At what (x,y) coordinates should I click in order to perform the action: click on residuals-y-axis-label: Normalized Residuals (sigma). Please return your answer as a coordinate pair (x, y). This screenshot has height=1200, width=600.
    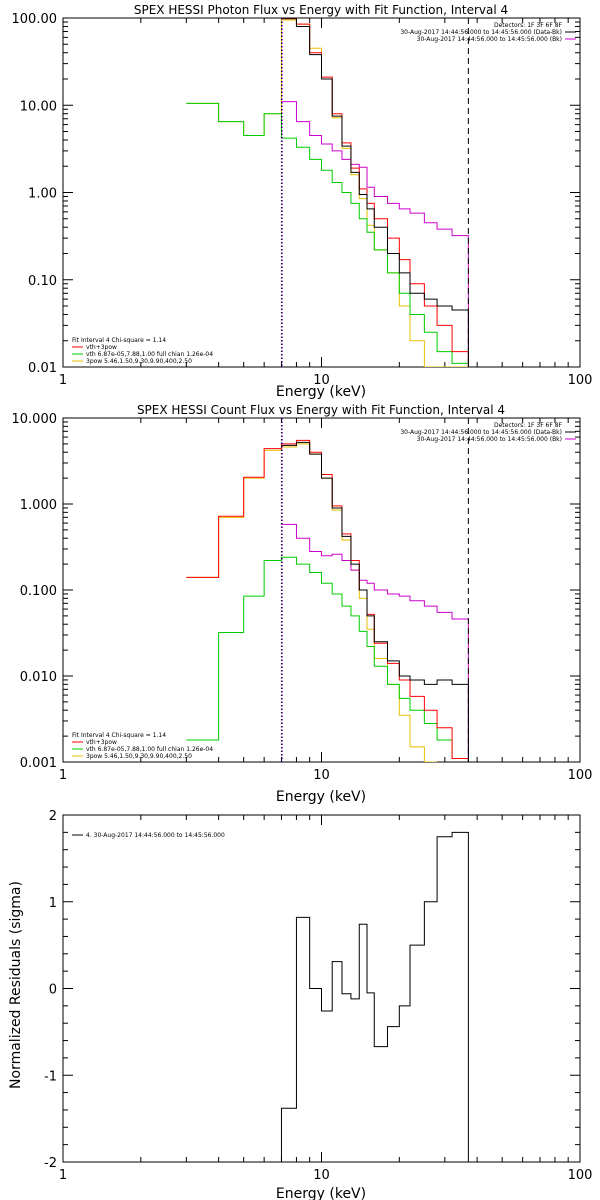
    Looking at the image, I should click on (16, 985).